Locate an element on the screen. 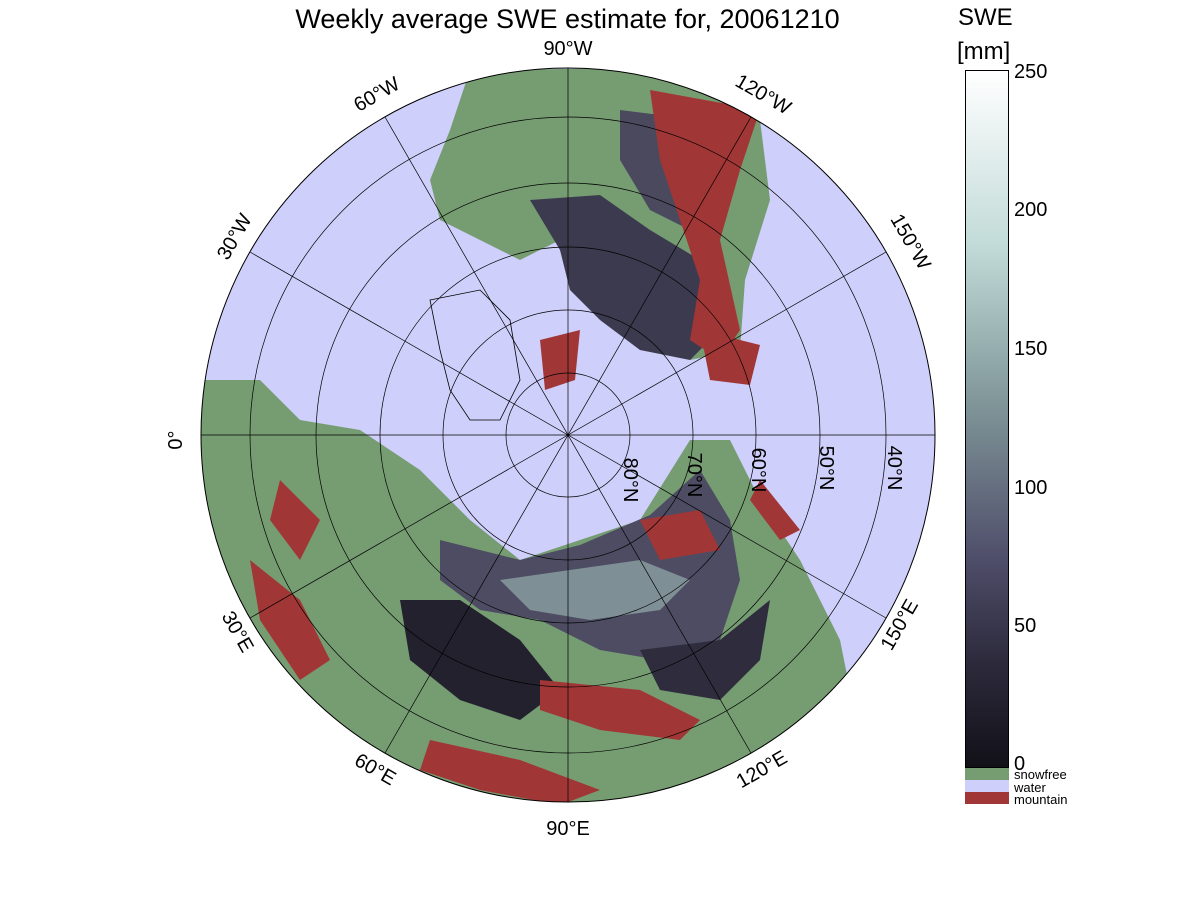 The width and height of the screenshot is (1200, 900). colorbar-unit: [mm] is located at coordinates (984, 51).